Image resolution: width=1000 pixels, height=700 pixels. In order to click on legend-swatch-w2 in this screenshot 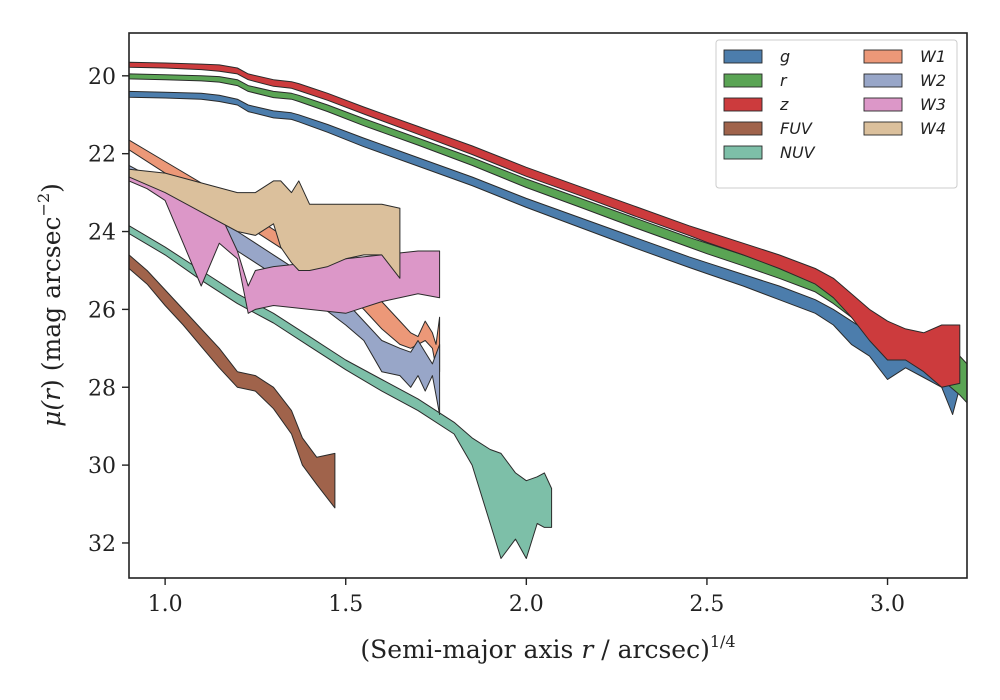, I will do `click(883, 80)`.